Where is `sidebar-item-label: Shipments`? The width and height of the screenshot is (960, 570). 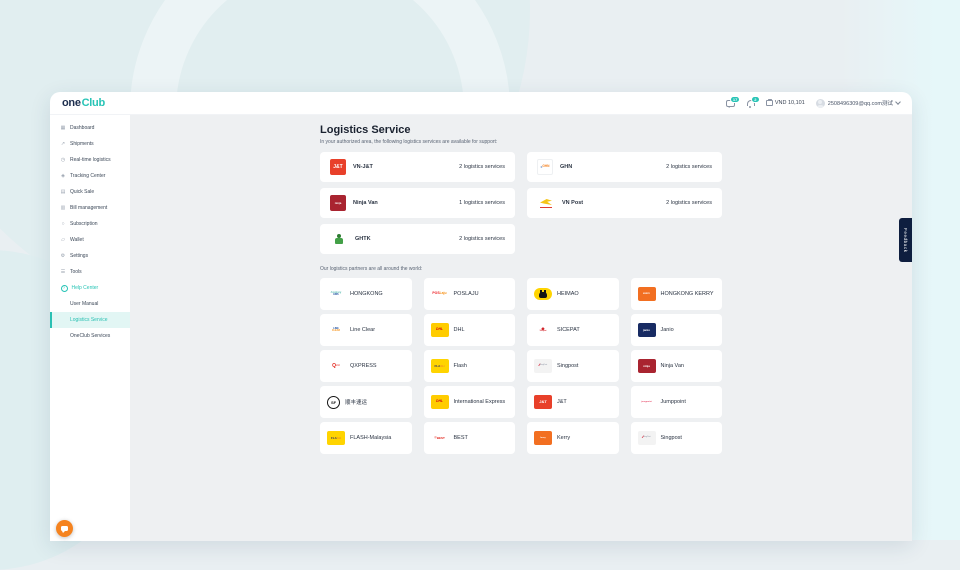
sidebar-item-label: Shipments is located at coordinates (82, 144).